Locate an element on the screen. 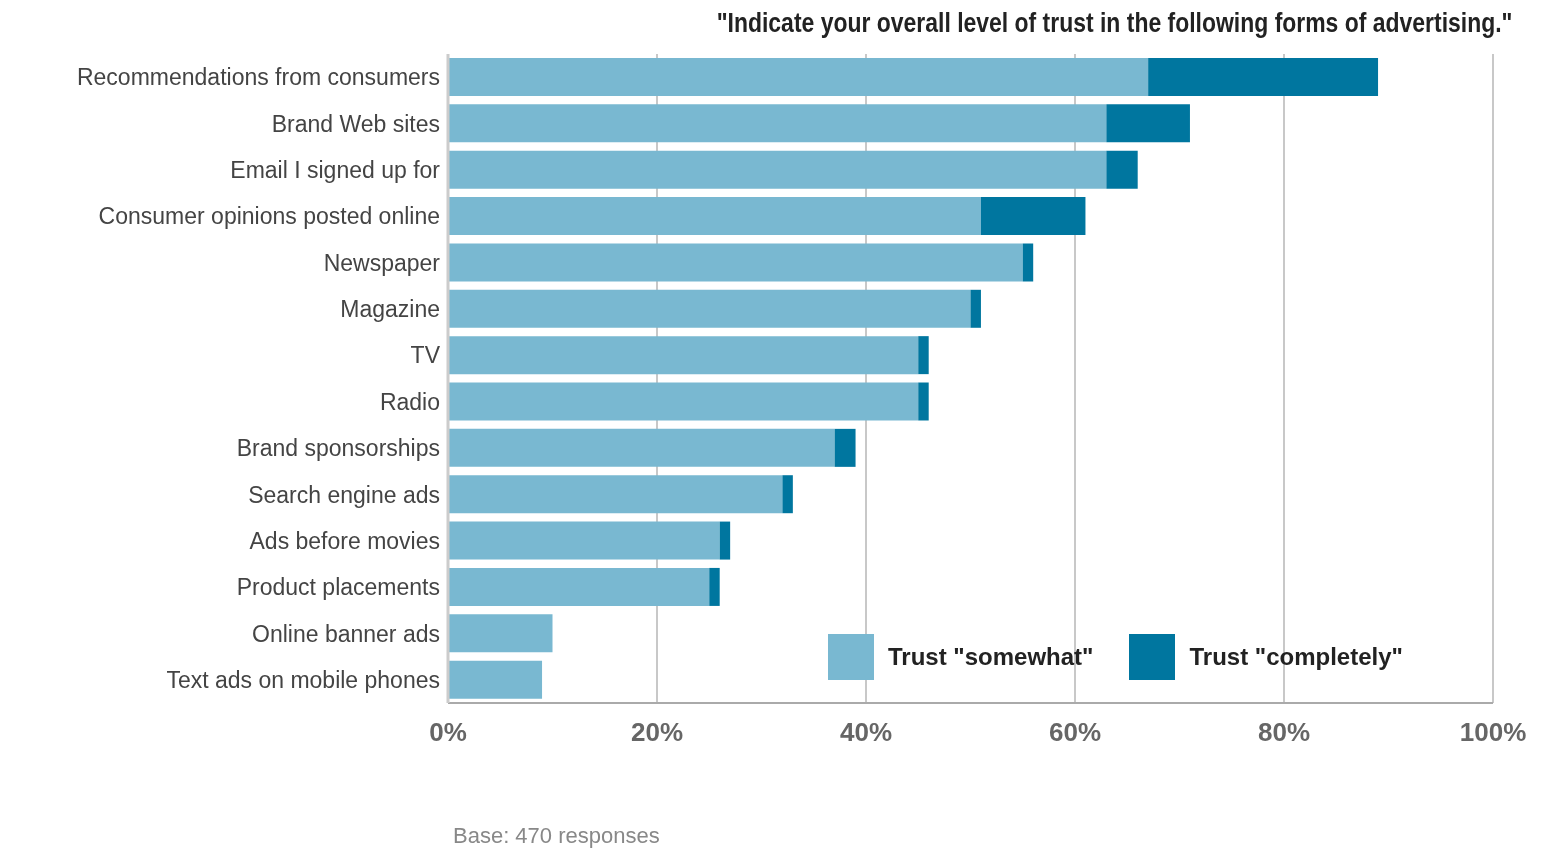  y-tick-label: Brand Web sites is located at coordinates (355, 123).